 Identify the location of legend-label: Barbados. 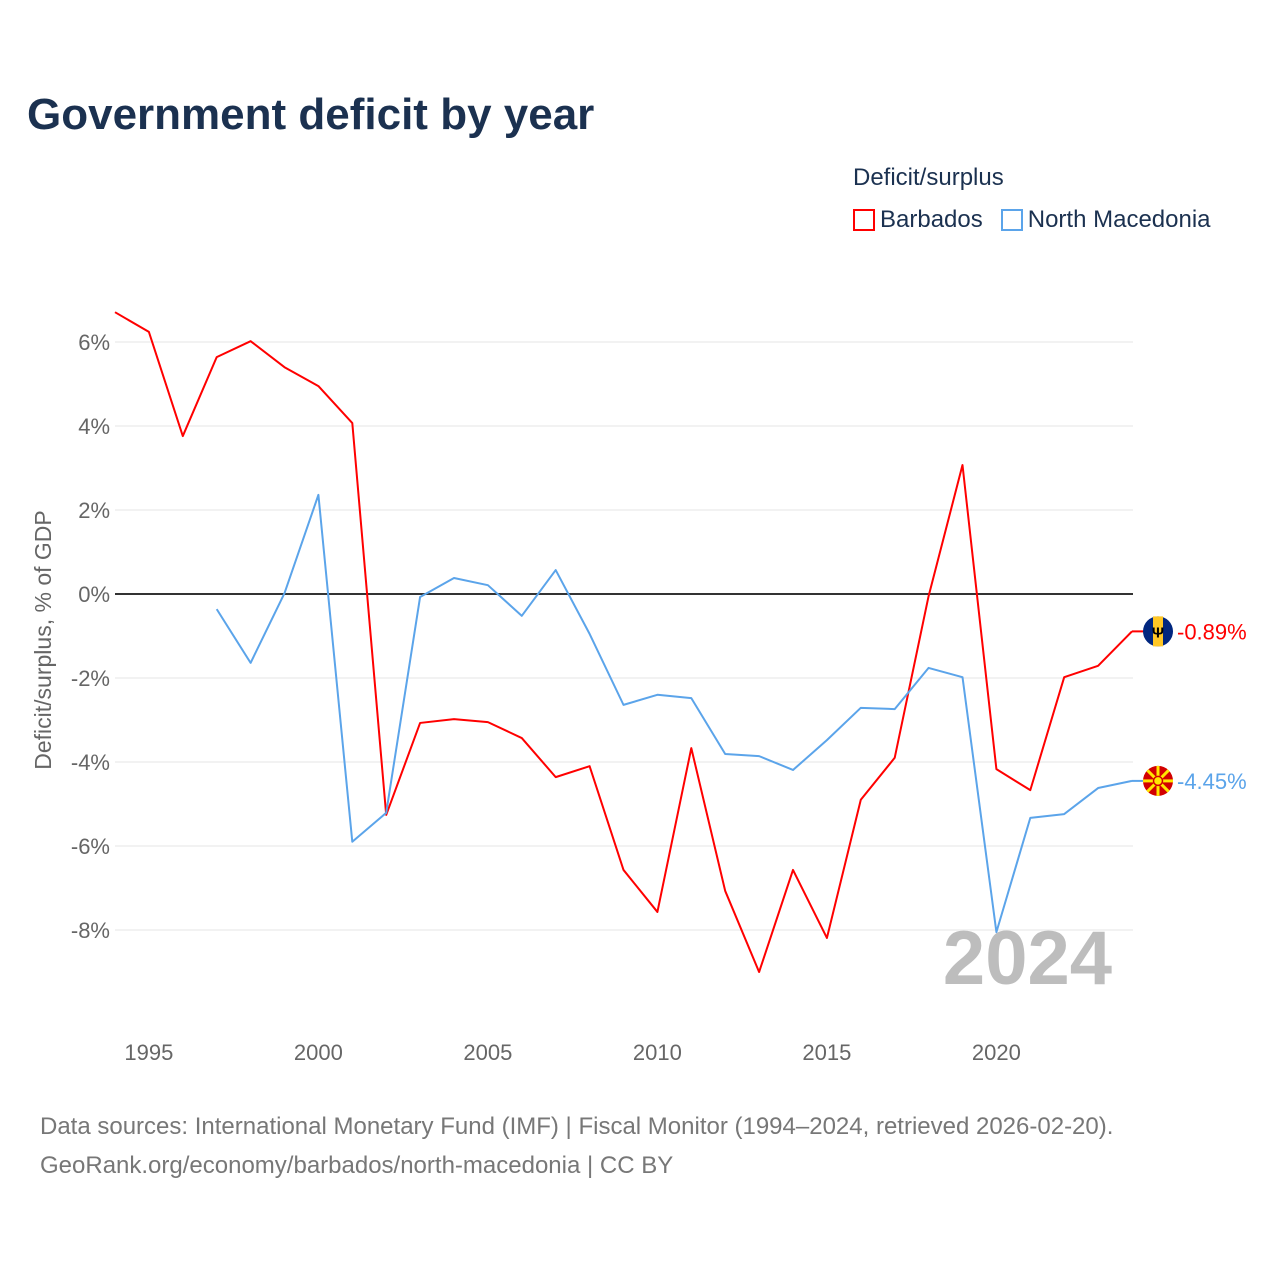
(931, 219).